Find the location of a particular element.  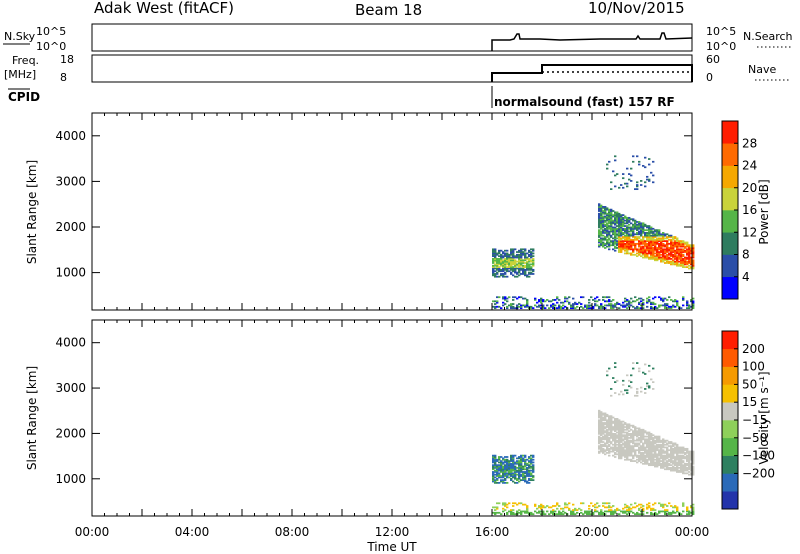

y-tick-label: 4000 is located at coordinates (70, 343).